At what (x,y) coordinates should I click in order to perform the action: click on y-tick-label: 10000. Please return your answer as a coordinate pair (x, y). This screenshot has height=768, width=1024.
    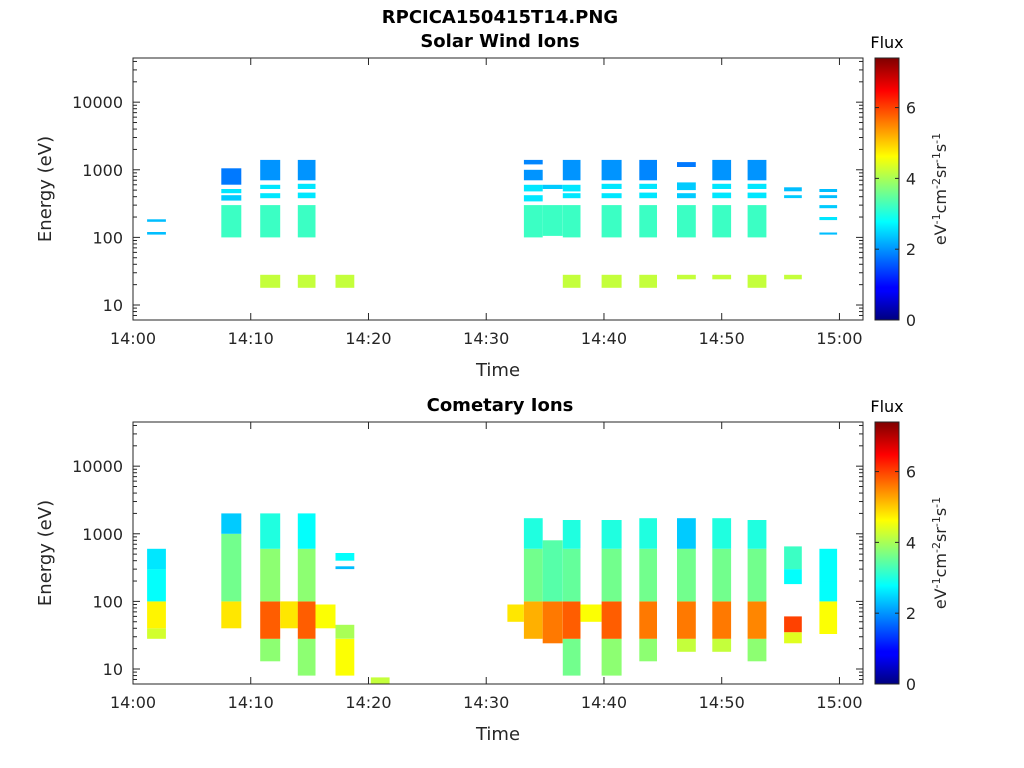
    Looking at the image, I should click on (97, 102).